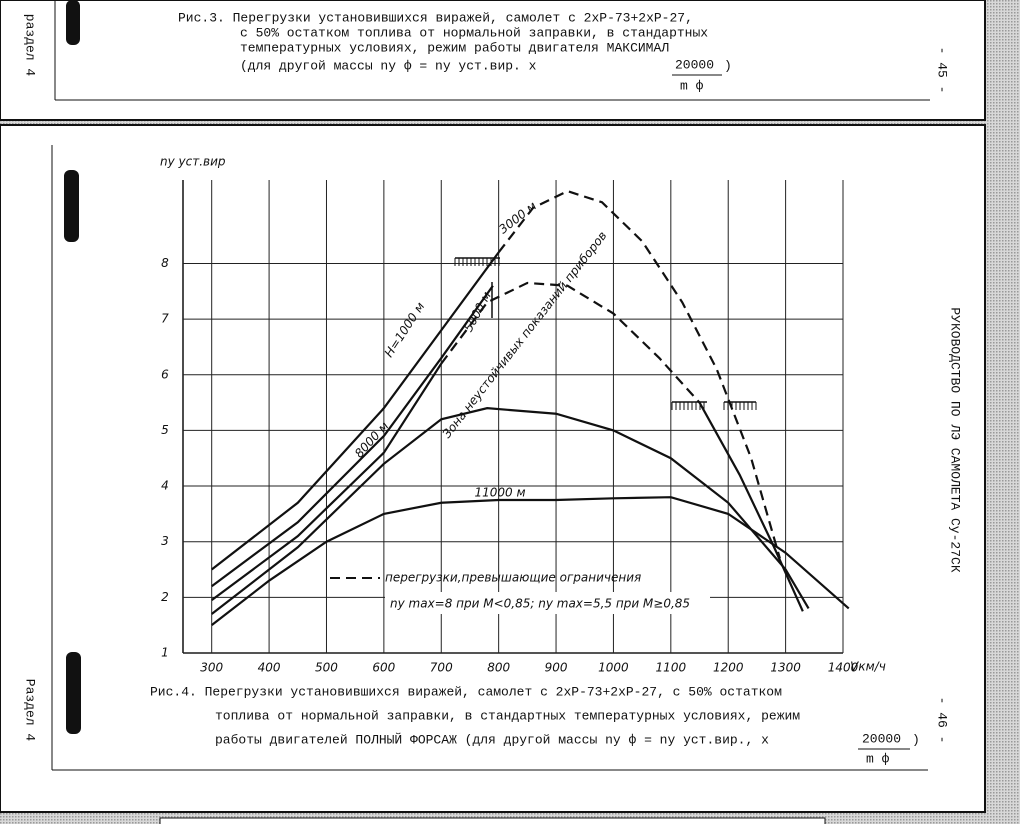 Image resolution: width=1020 pixels, height=824 pixels. Describe the element at coordinates (165, 541) in the screenshot. I see `y-tick-label: 3` at that location.